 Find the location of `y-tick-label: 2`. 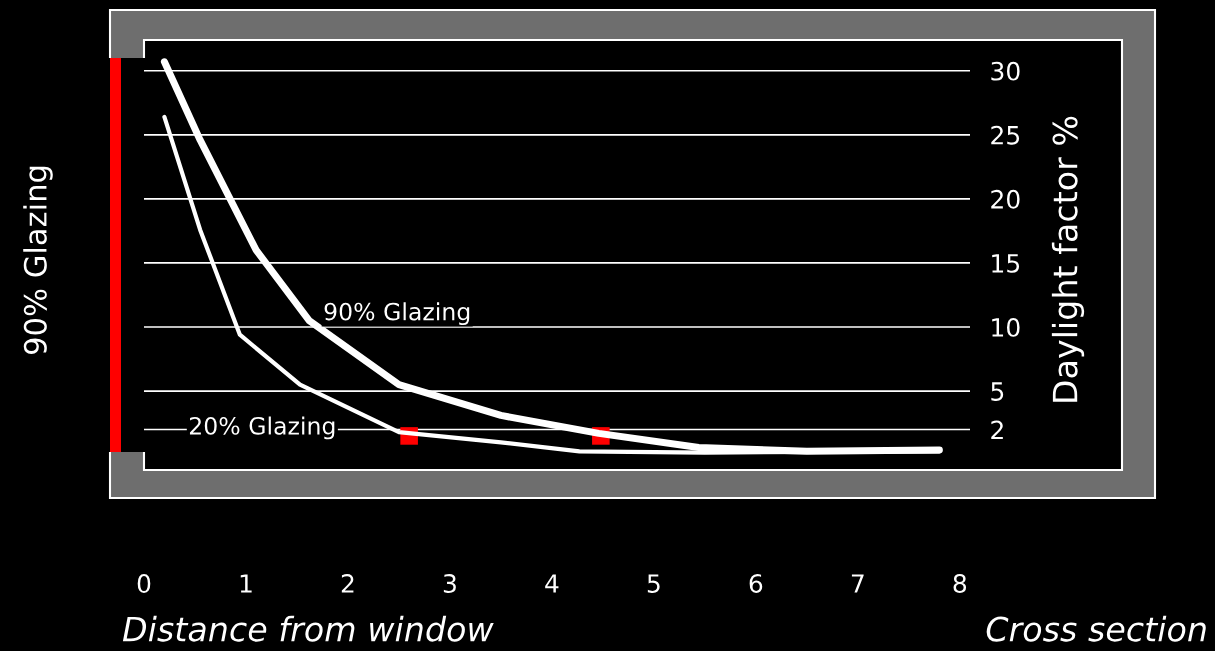

y-tick-label: 2 is located at coordinates (997, 430).